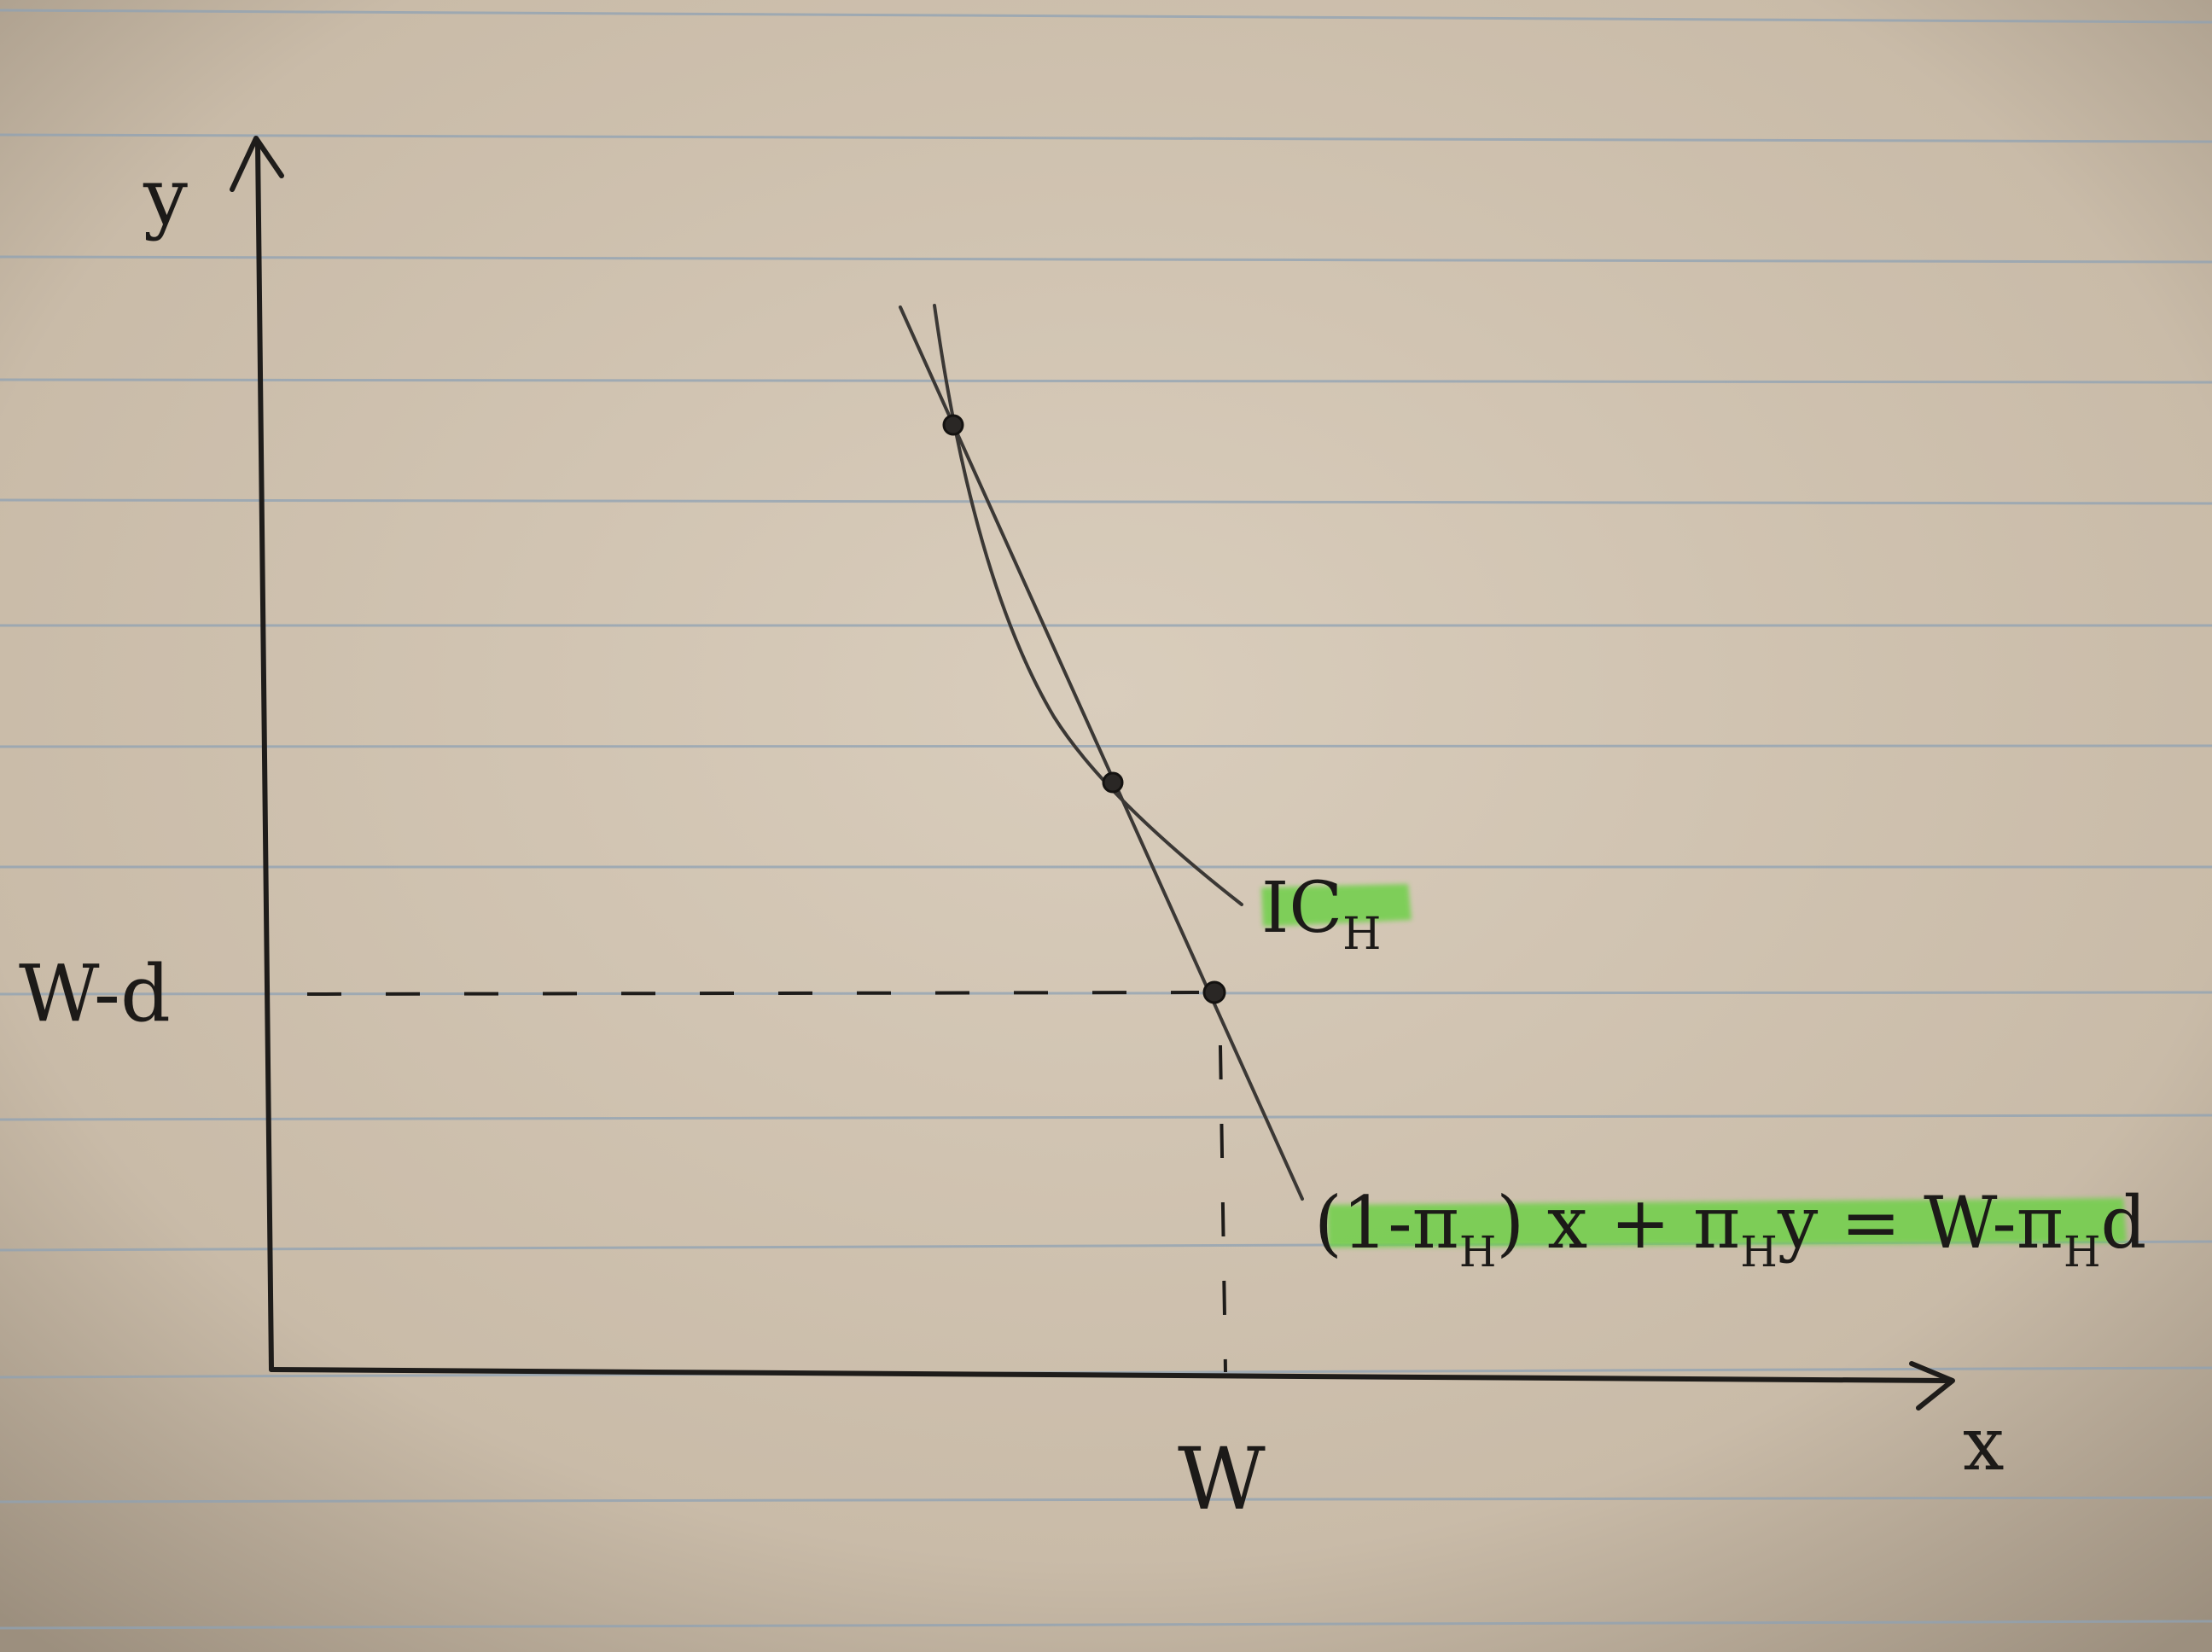  I want to click on eq-sub-2: H, so click(1759, 1252).